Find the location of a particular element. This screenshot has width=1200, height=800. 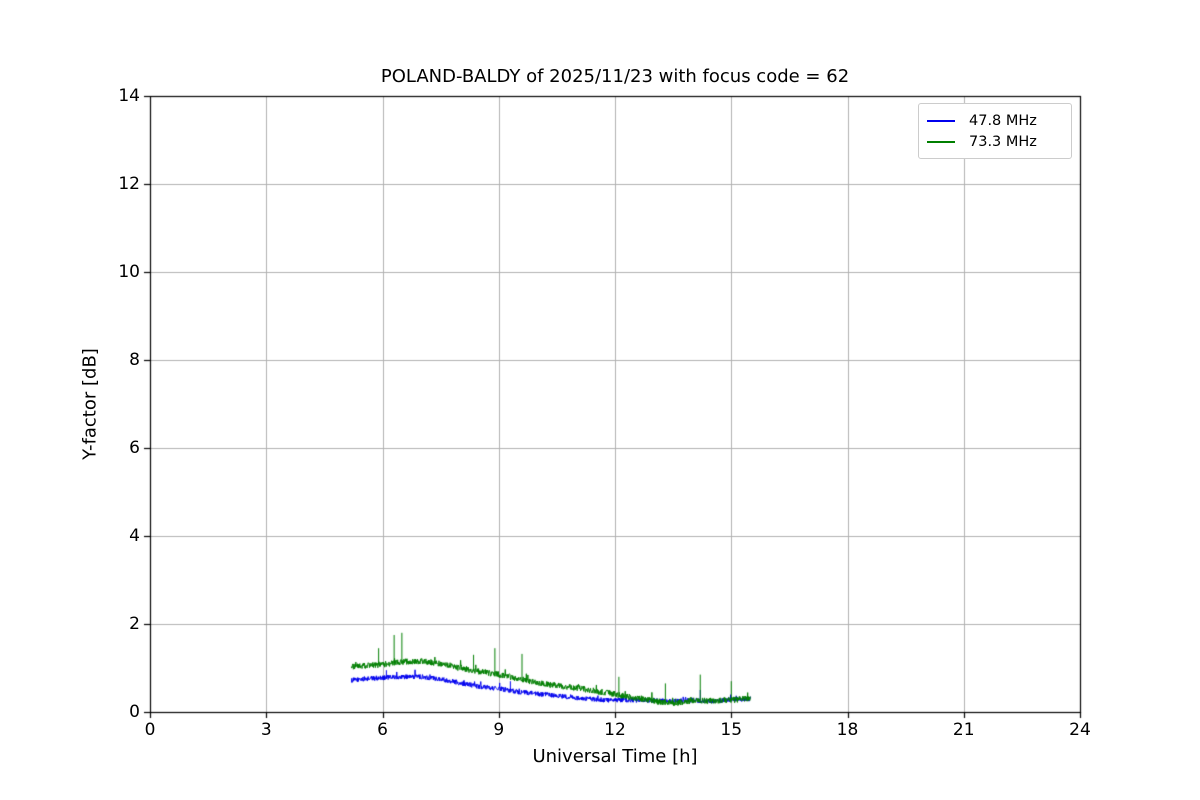

x-tick-label: 15 is located at coordinates (731, 730).